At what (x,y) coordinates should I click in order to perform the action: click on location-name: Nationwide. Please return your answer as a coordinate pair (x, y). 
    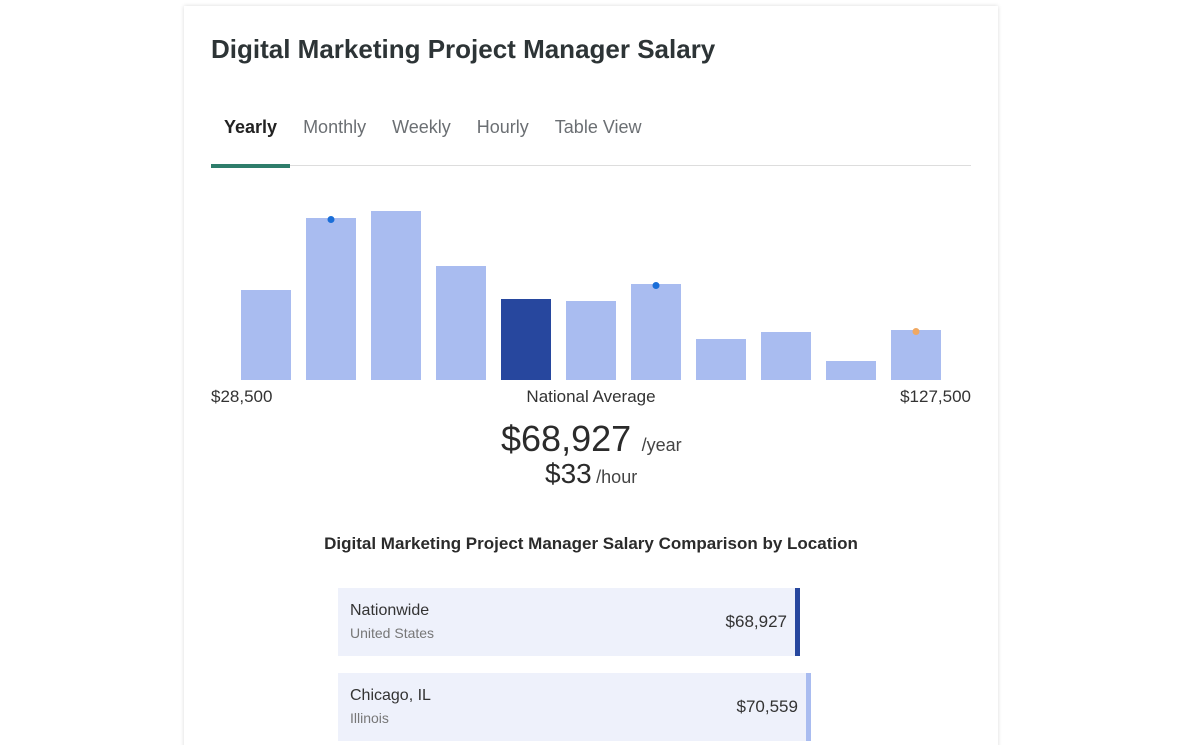
    Looking at the image, I should click on (390, 610).